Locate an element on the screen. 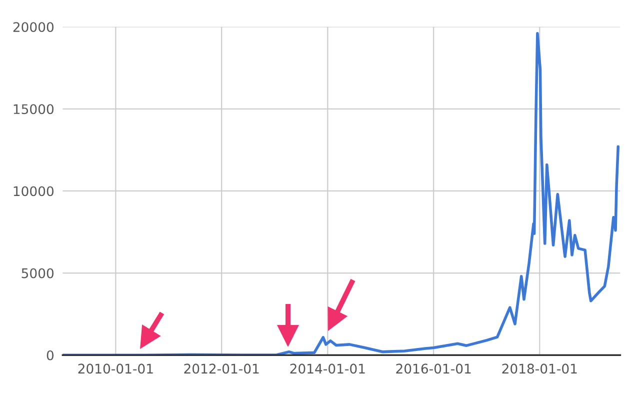 This screenshot has height=395, width=640. x-tick-label: 2012-01-01 is located at coordinates (221, 369).